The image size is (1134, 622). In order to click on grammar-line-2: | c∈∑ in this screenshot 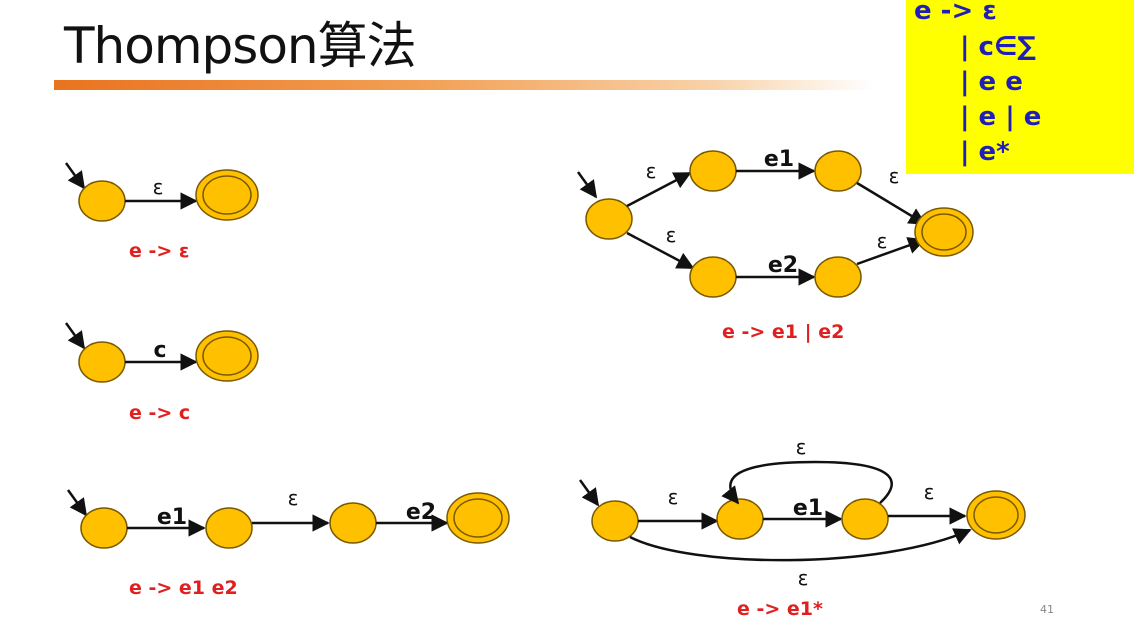, I will do `click(998, 47)`.